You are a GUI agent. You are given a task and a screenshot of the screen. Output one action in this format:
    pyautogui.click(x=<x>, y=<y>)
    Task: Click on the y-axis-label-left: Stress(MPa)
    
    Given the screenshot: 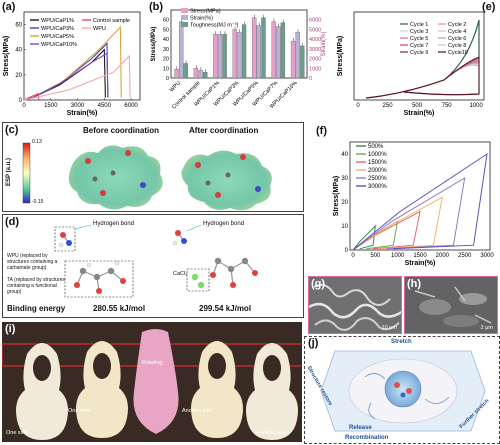 What is the action you would take?
    pyautogui.click(x=154, y=44)
    